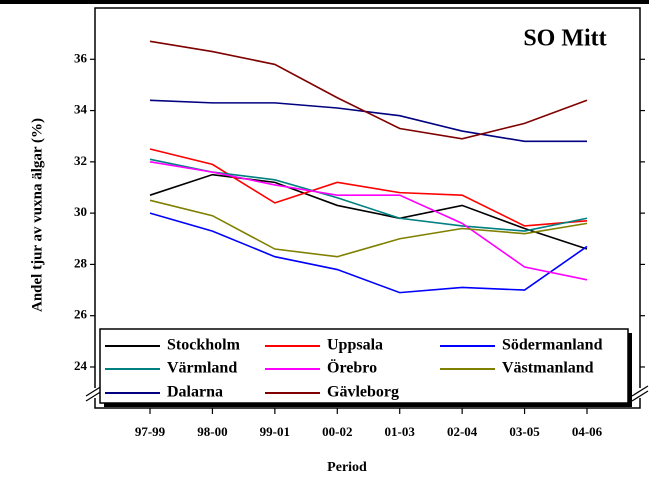  Describe the element at coordinates (81, 109) in the screenshot. I see `y-tick-label: 34` at that location.